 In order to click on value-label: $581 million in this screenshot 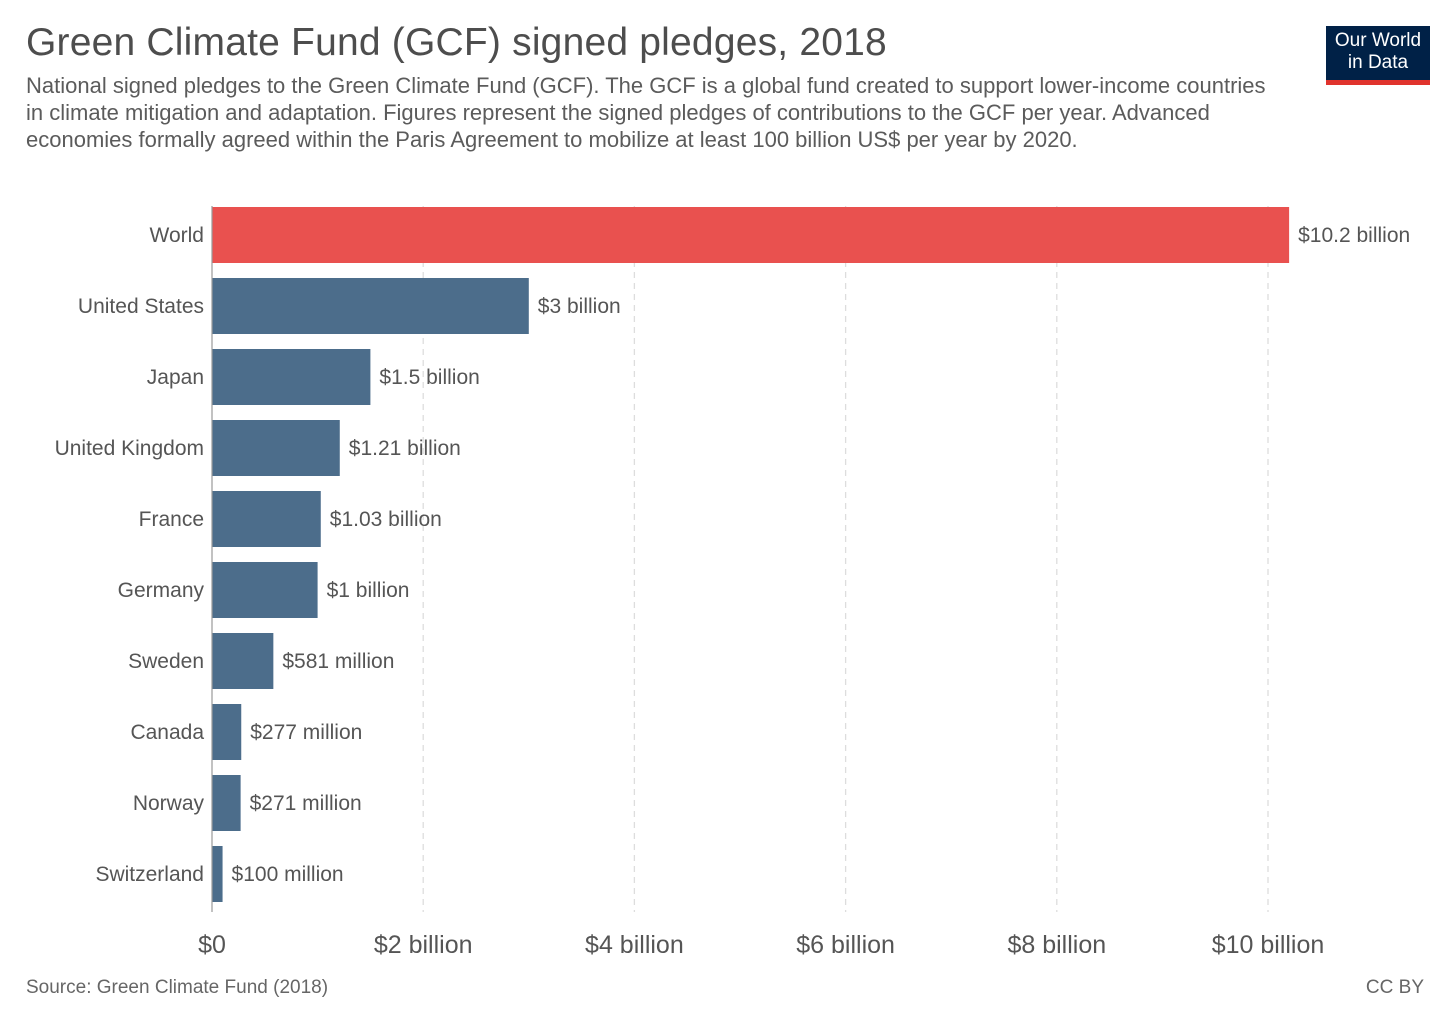, I will do `click(338, 661)`.